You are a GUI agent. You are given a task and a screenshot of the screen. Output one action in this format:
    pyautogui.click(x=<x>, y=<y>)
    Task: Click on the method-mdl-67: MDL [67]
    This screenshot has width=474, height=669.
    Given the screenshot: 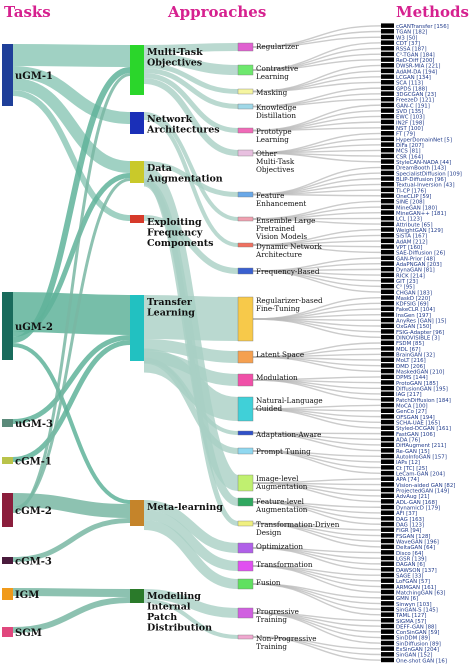 What is the action you would take?
    pyautogui.click(x=401, y=349)
    